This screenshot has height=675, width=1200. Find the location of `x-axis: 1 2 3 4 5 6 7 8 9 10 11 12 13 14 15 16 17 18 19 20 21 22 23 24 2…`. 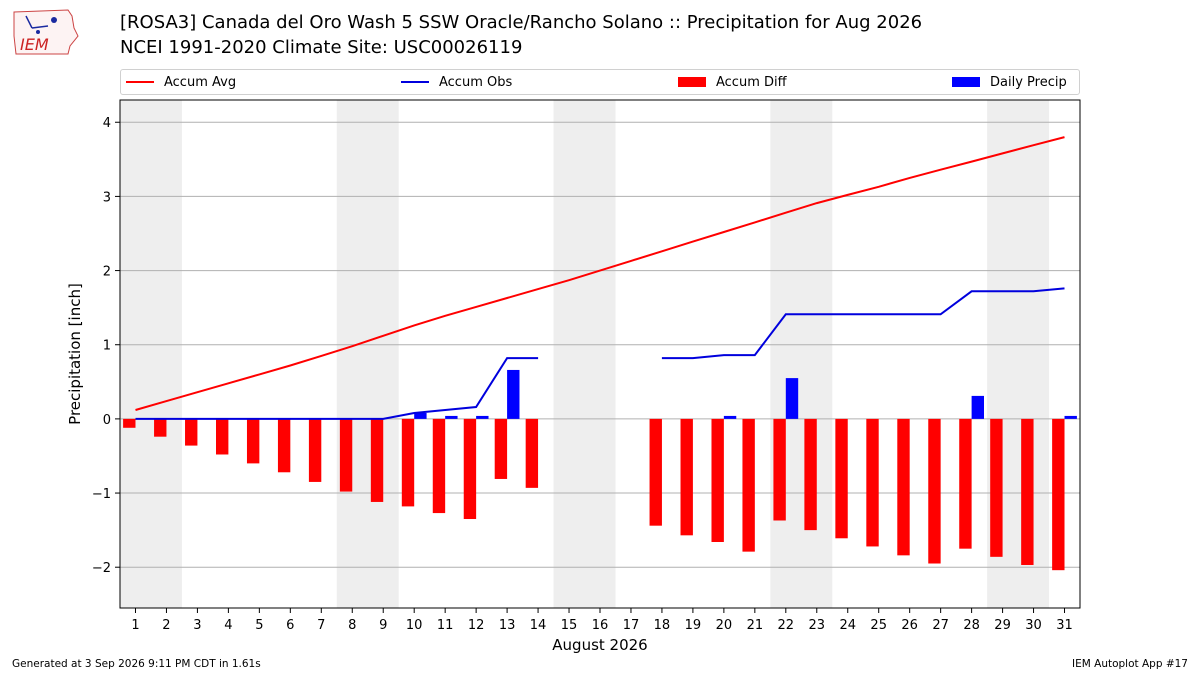

x-axis: 1 2 3 4 5 6 7 8 9 10 11 12 13 14 15 16 17 18 19 20 21 22 23 24 2… is located at coordinates (602, 620).